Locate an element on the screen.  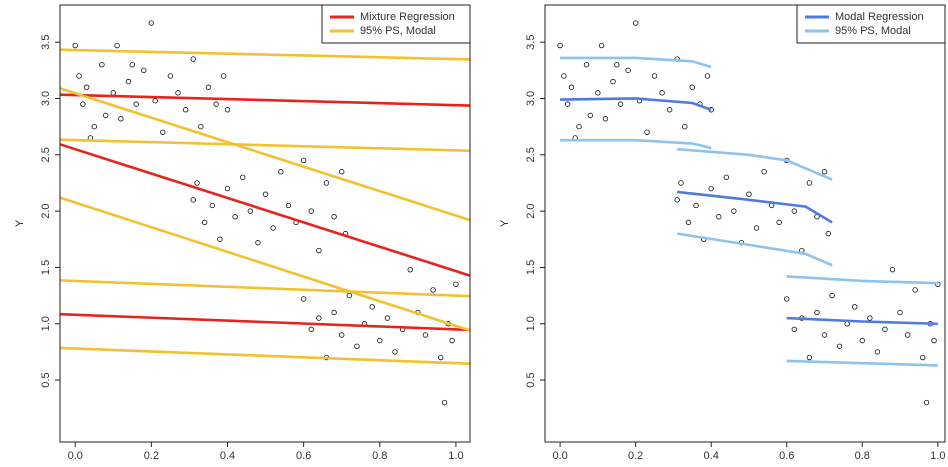
y-tick-label: 1.0 is located at coordinates (531, 323).